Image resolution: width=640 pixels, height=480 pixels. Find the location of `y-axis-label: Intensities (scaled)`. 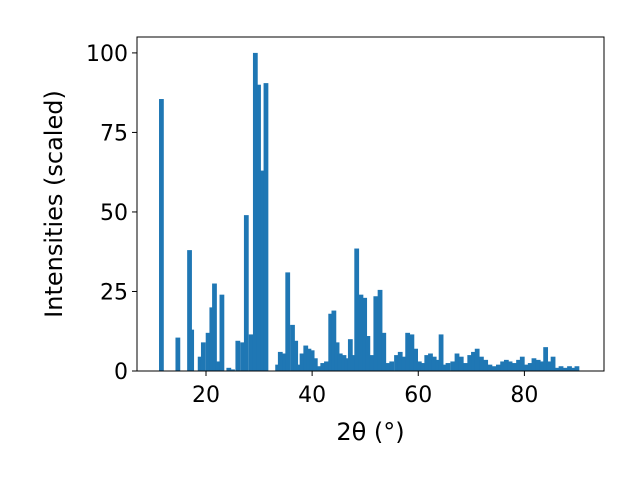

y-axis-label: Intensities (scaled) is located at coordinates (54, 204).